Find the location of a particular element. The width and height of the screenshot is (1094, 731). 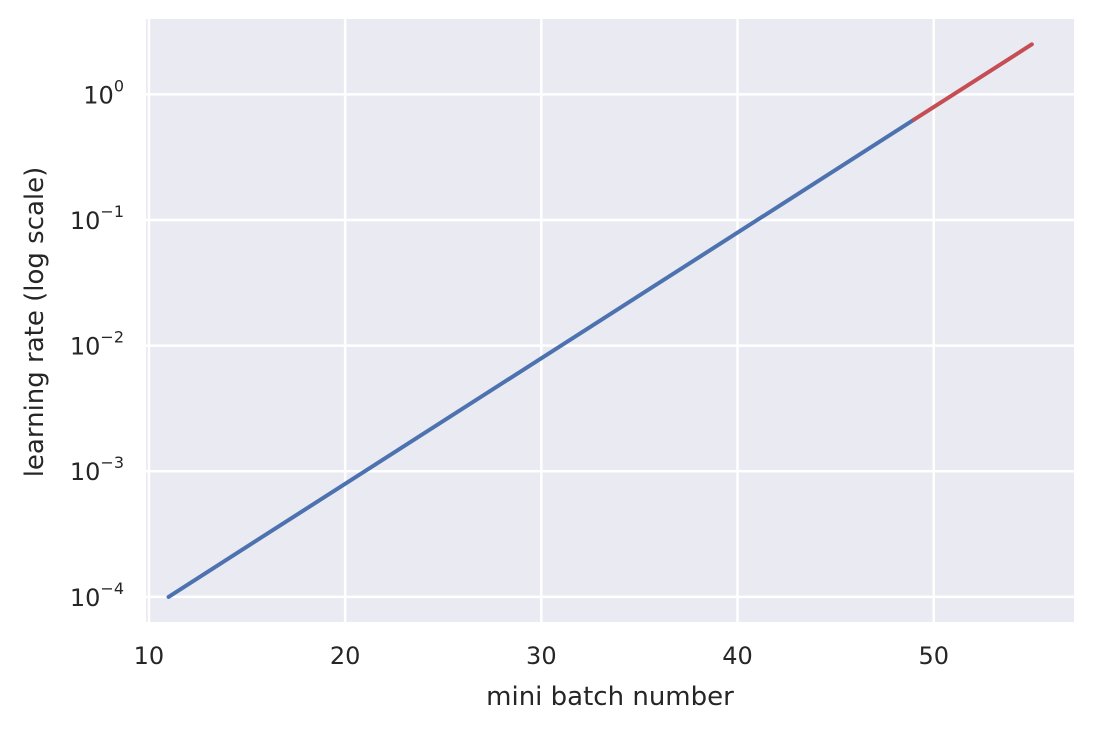

y-tick-labels: 10⁻⁴ 10⁻³ 10⁻² 10⁻¹ 10⁰ is located at coordinates (97, 344).